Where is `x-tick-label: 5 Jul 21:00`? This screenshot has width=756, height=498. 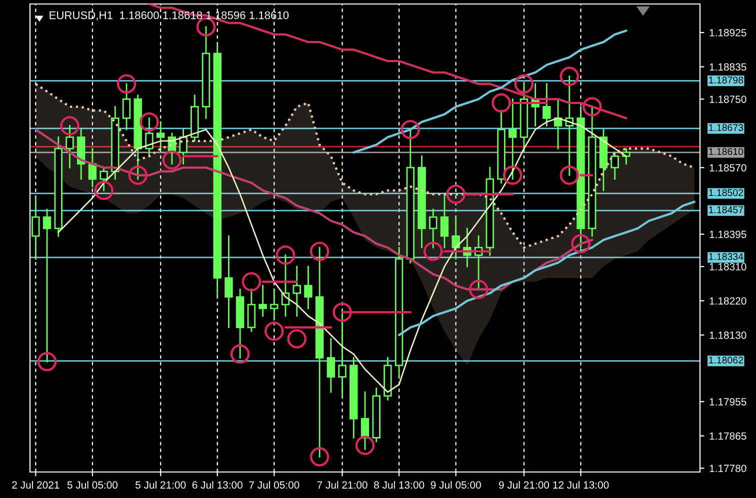
x-tick-label: 5 Jul 21:00 is located at coordinates (161, 485).